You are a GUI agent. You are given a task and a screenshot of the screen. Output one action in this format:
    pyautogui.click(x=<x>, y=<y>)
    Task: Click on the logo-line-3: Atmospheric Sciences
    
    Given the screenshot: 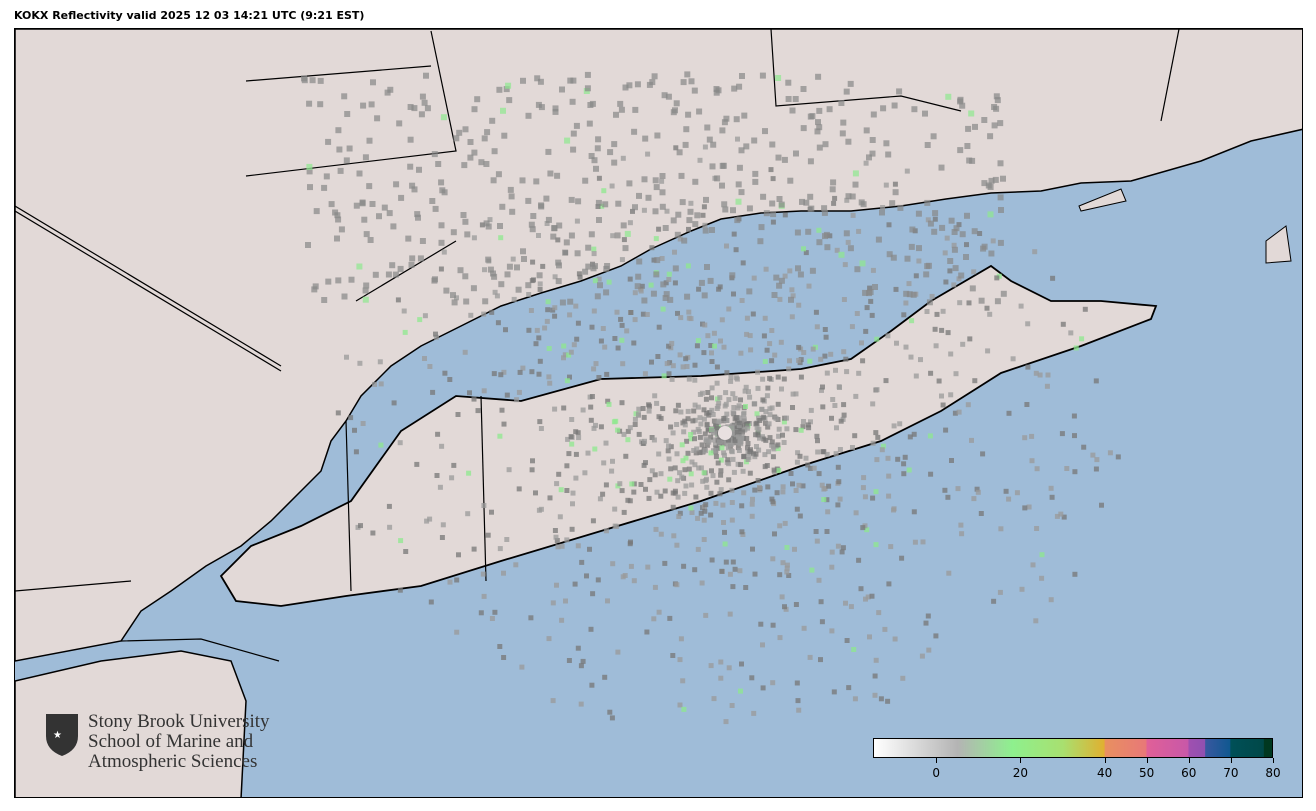 What is the action you would take?
    pyautogui.click(x=173, y=761)
    